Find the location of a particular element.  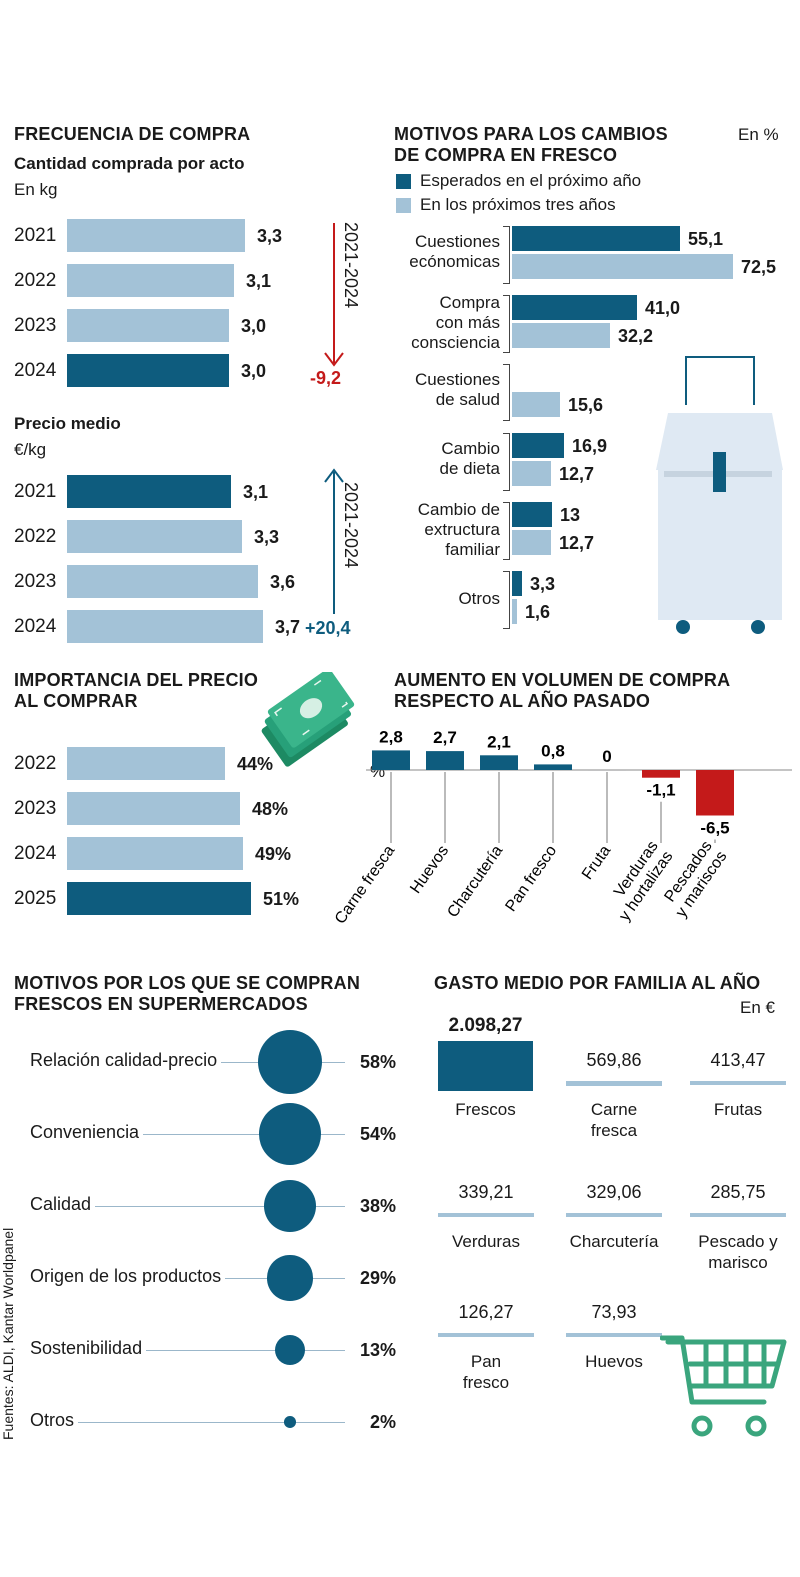

precio-change: +20,4 is located at coordinates (328, 628).